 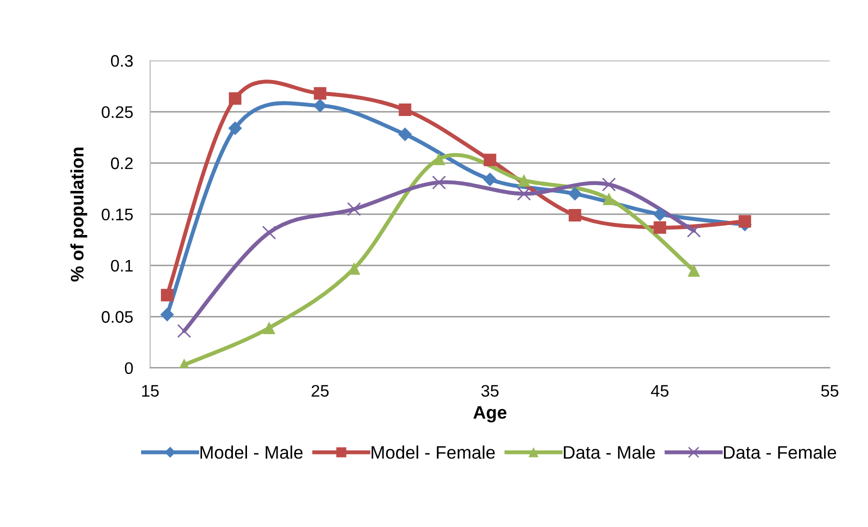 What do you see at coordinates (79, 215) in the screenshot?
I see `y-axis-title: % of population` at bounding box center [79, 215].